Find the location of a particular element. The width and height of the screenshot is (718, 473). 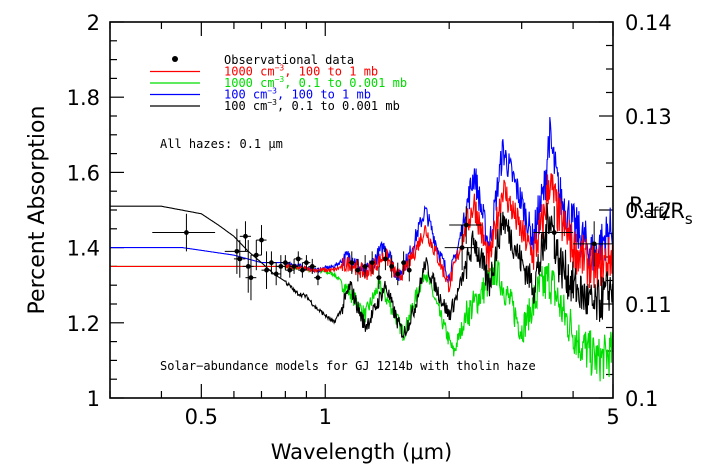

y2-tick-label: 0.1 is located at coordinates (641, 399).